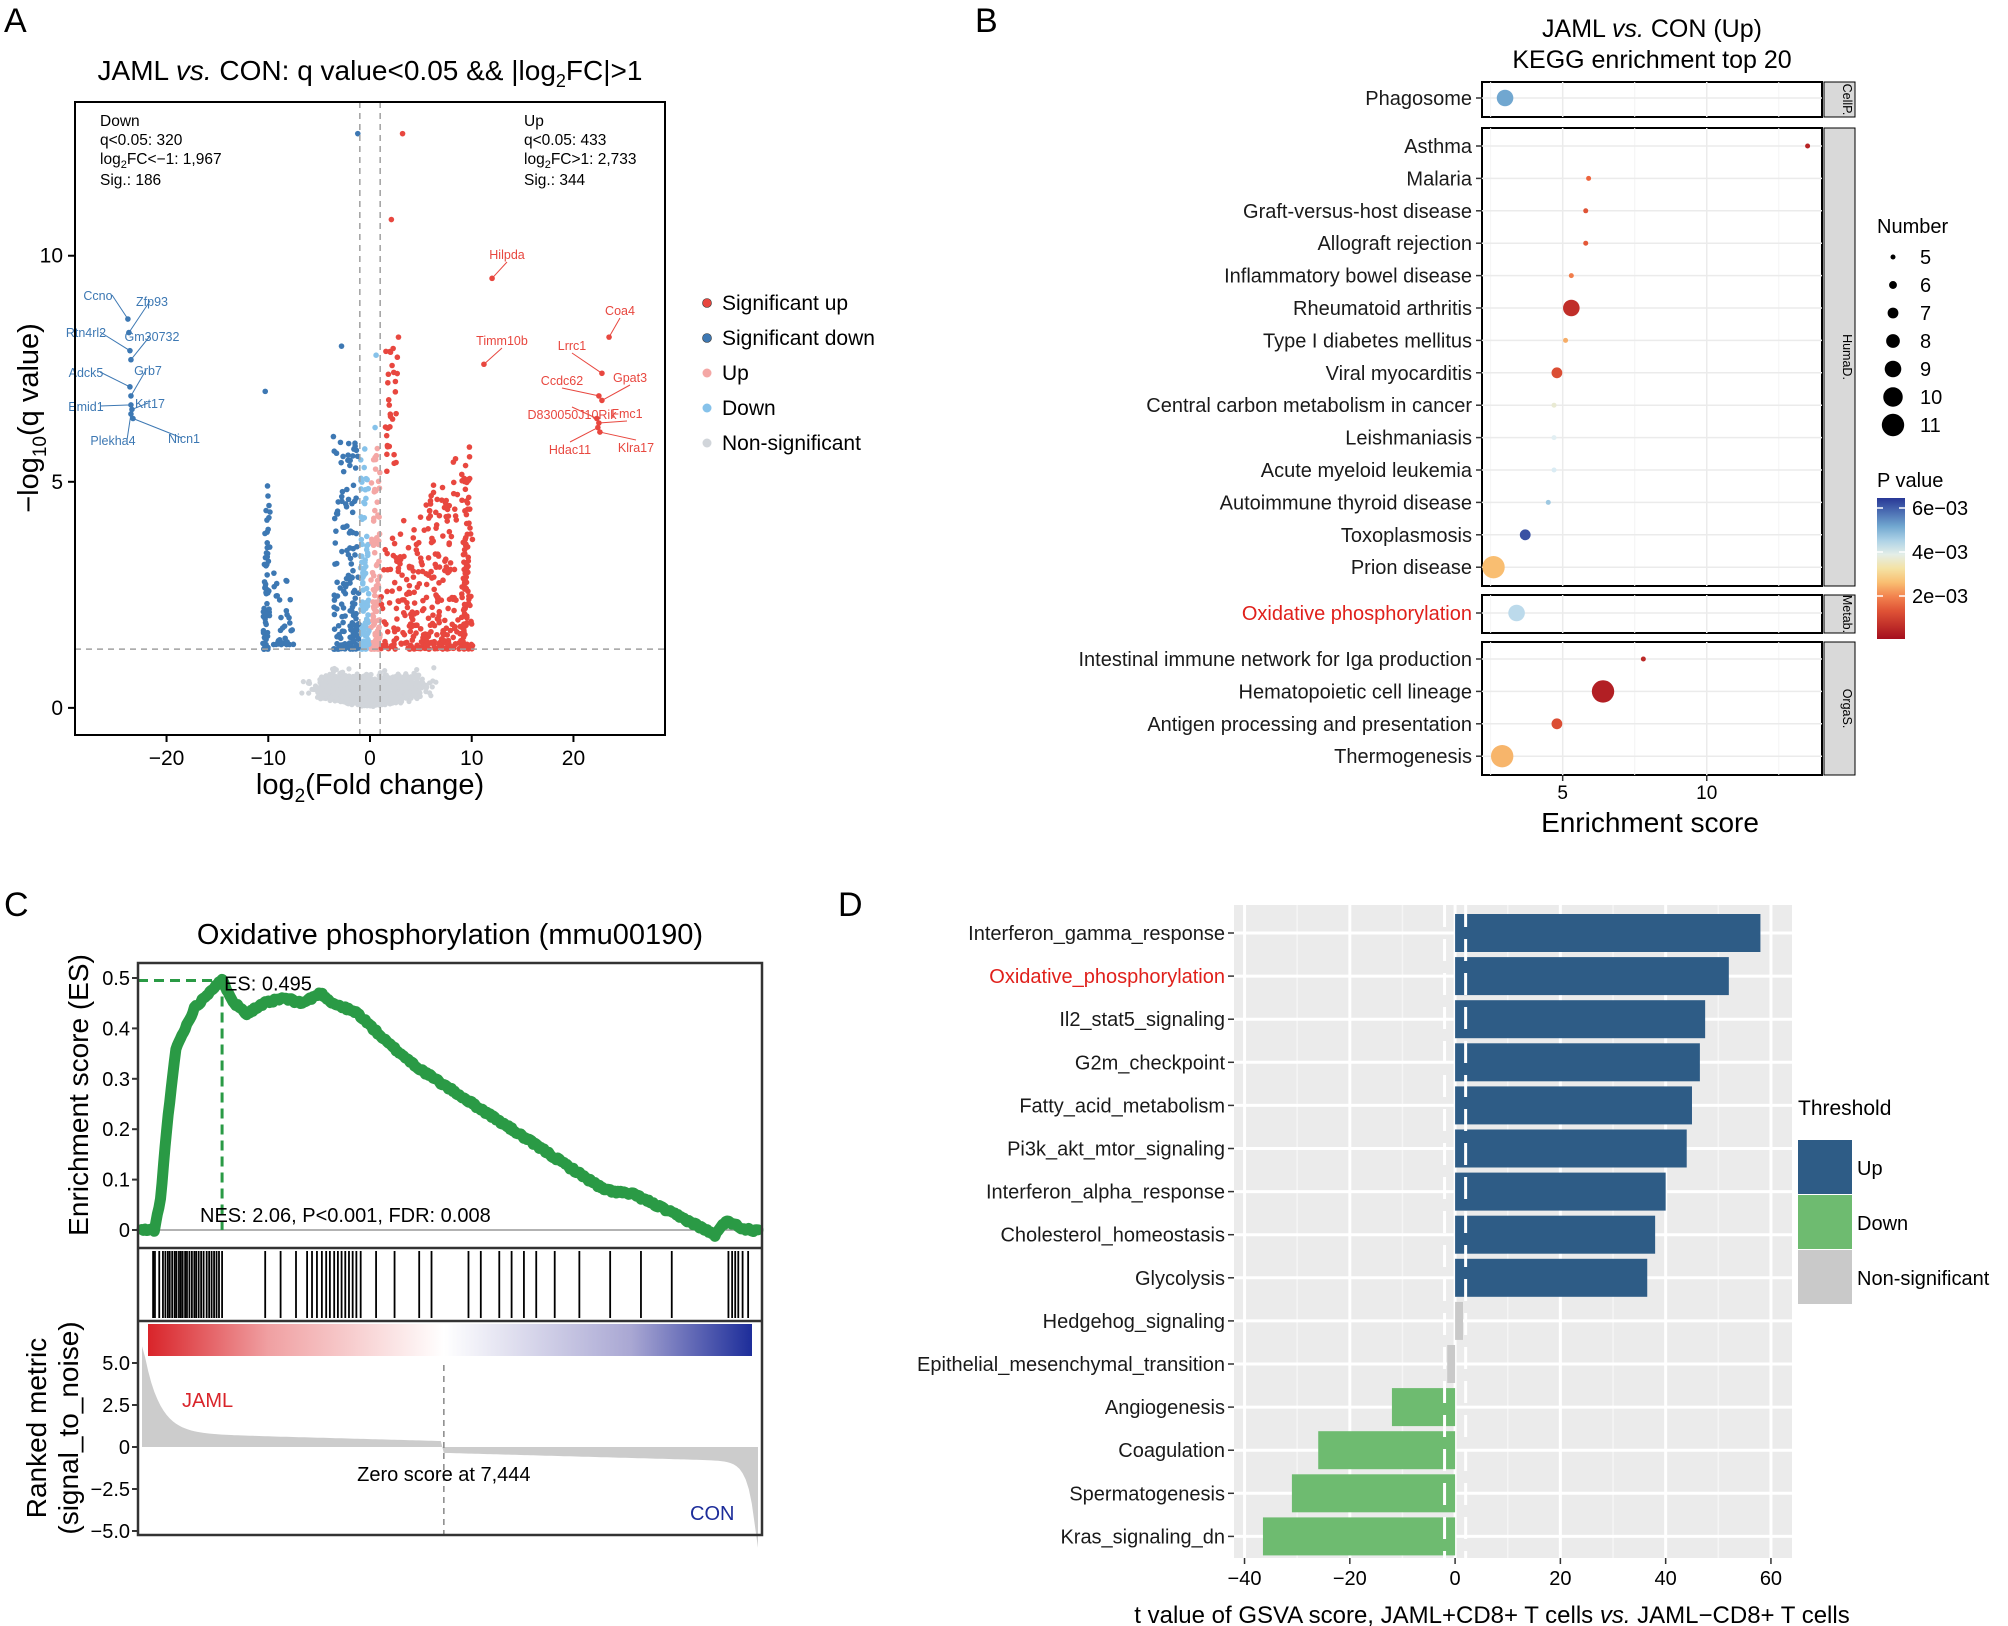 Image resolution: width=2008 pixels, height=1626 pixels. Describe the element at coordinates (555, 180) in the screenshot. I see `up-stat-sig: Sig.: 344` at that location.